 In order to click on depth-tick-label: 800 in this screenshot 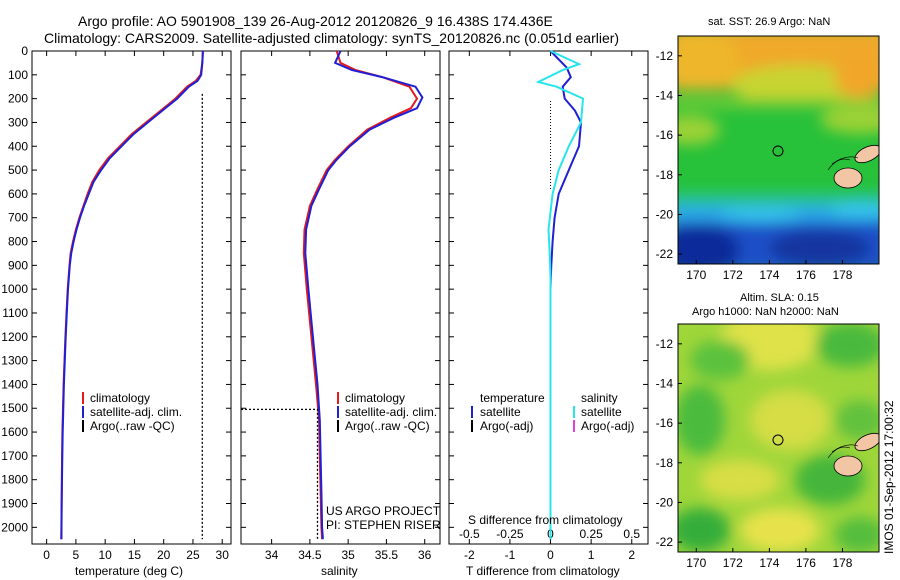, I will do `click(18, 242)`.